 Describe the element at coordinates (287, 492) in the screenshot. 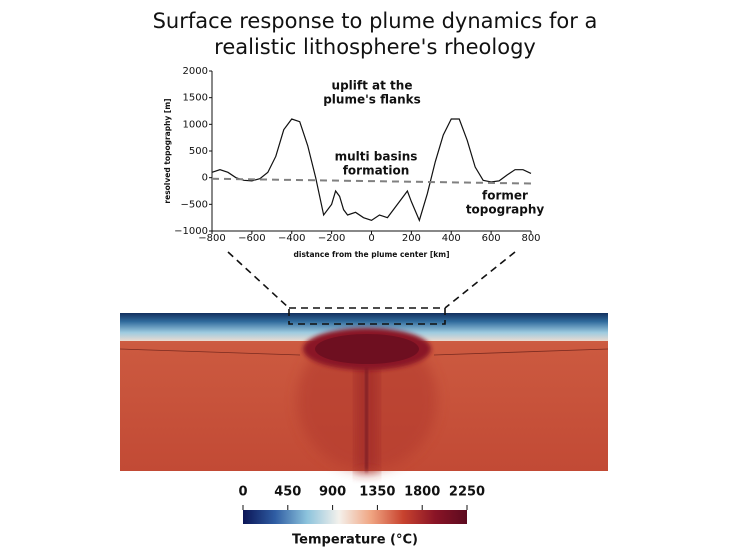

I see `colorbar-tick-label: 450` at that location.